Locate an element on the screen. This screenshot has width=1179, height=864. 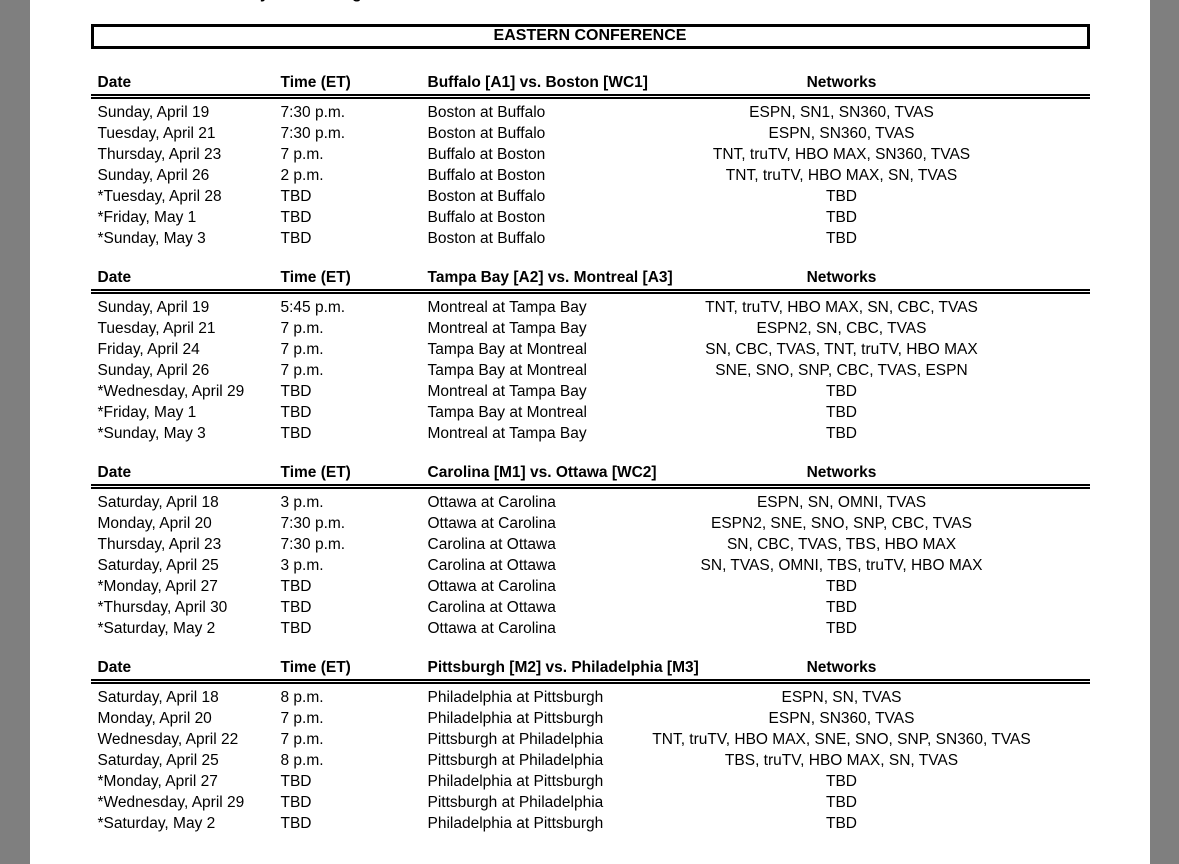
game-networks-cell: ESPN2, SNE, SNO, SNP, CBC, TVAS is located at coordinates (841, 523).